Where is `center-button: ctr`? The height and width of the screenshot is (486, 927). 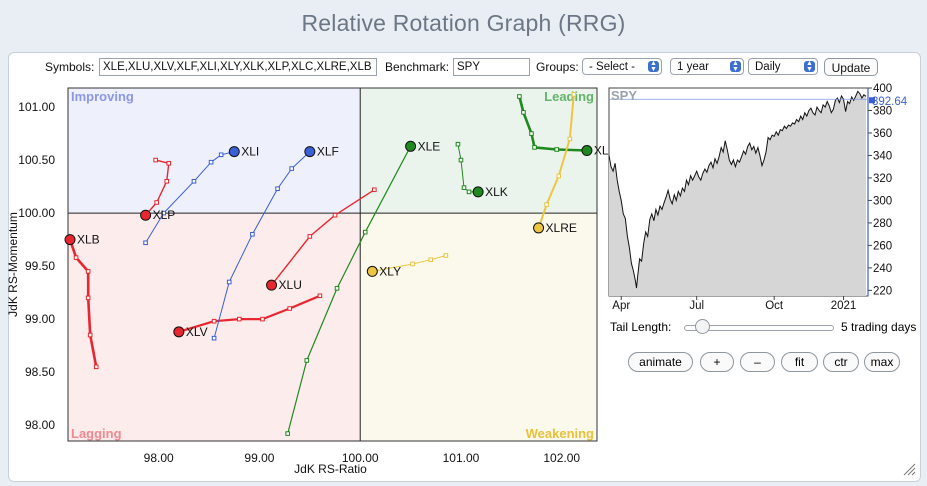 center-button: ctr is located at coordinates (841, 362).